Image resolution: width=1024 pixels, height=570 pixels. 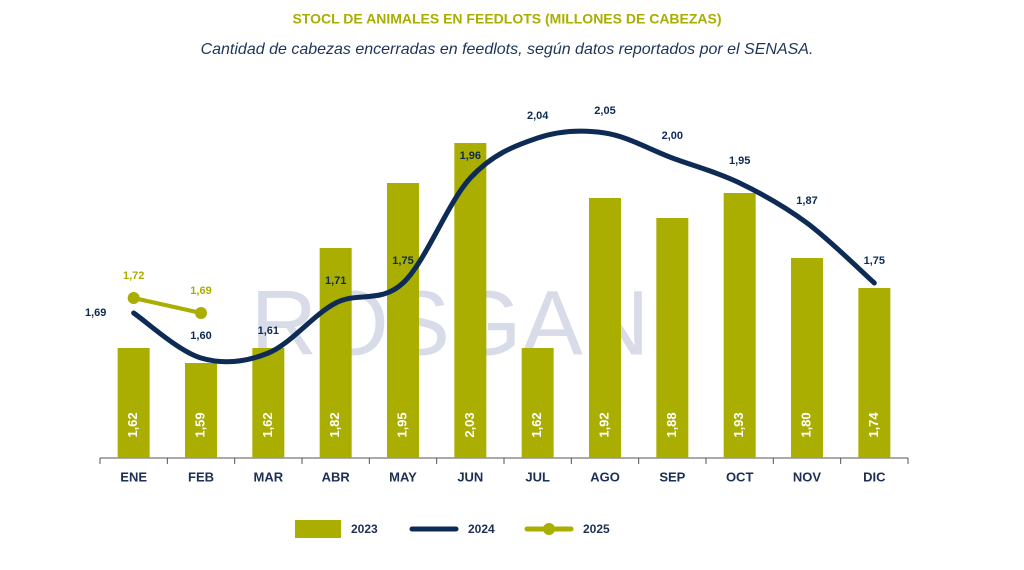 What do you see at coordinates (336, 476) in the screenshot?
I see `x-tick-label: ABR` at bounding box center [336, 476].